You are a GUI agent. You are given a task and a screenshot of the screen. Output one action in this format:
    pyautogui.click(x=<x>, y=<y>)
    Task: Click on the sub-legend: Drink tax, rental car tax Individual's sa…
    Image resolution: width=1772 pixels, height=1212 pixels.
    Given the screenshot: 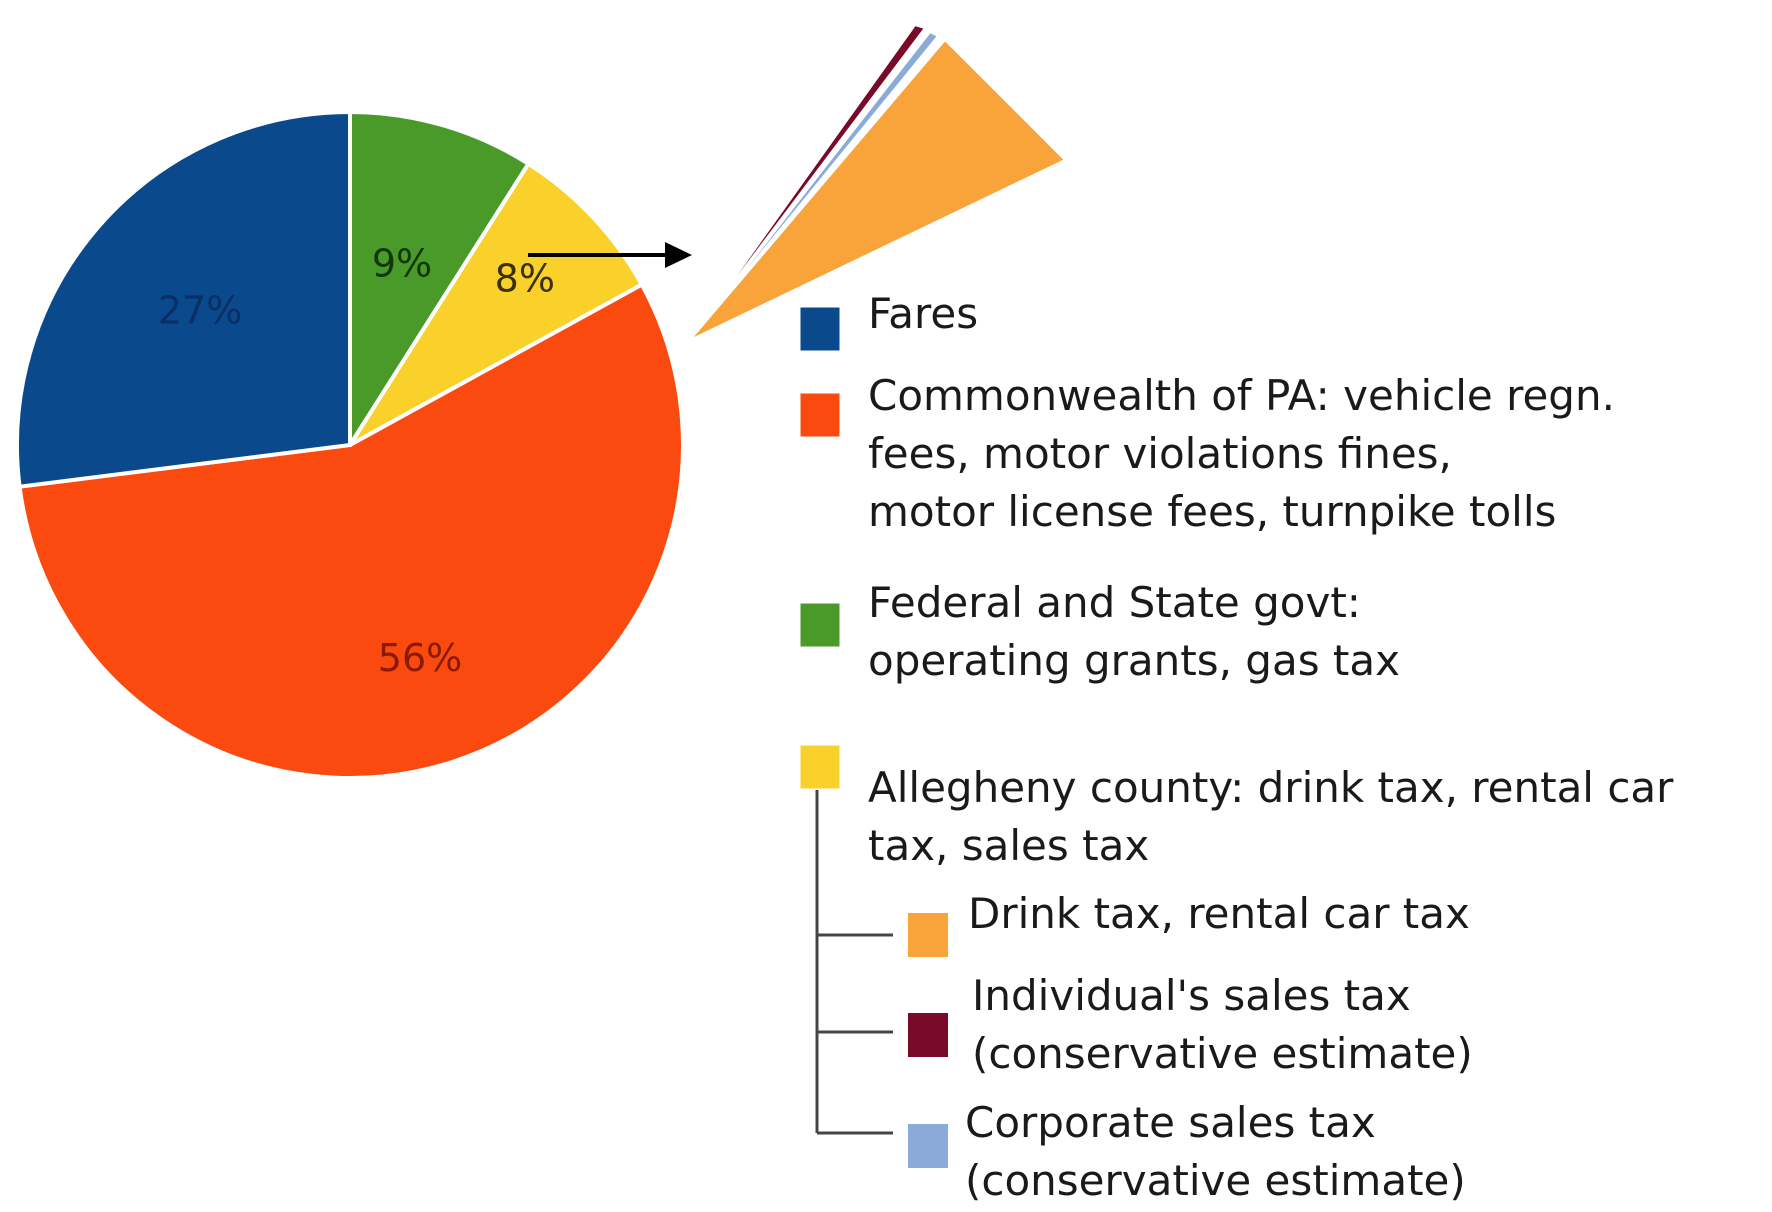 What is the action you would take?
    pyautogui.click(x=1144, y=997)
    